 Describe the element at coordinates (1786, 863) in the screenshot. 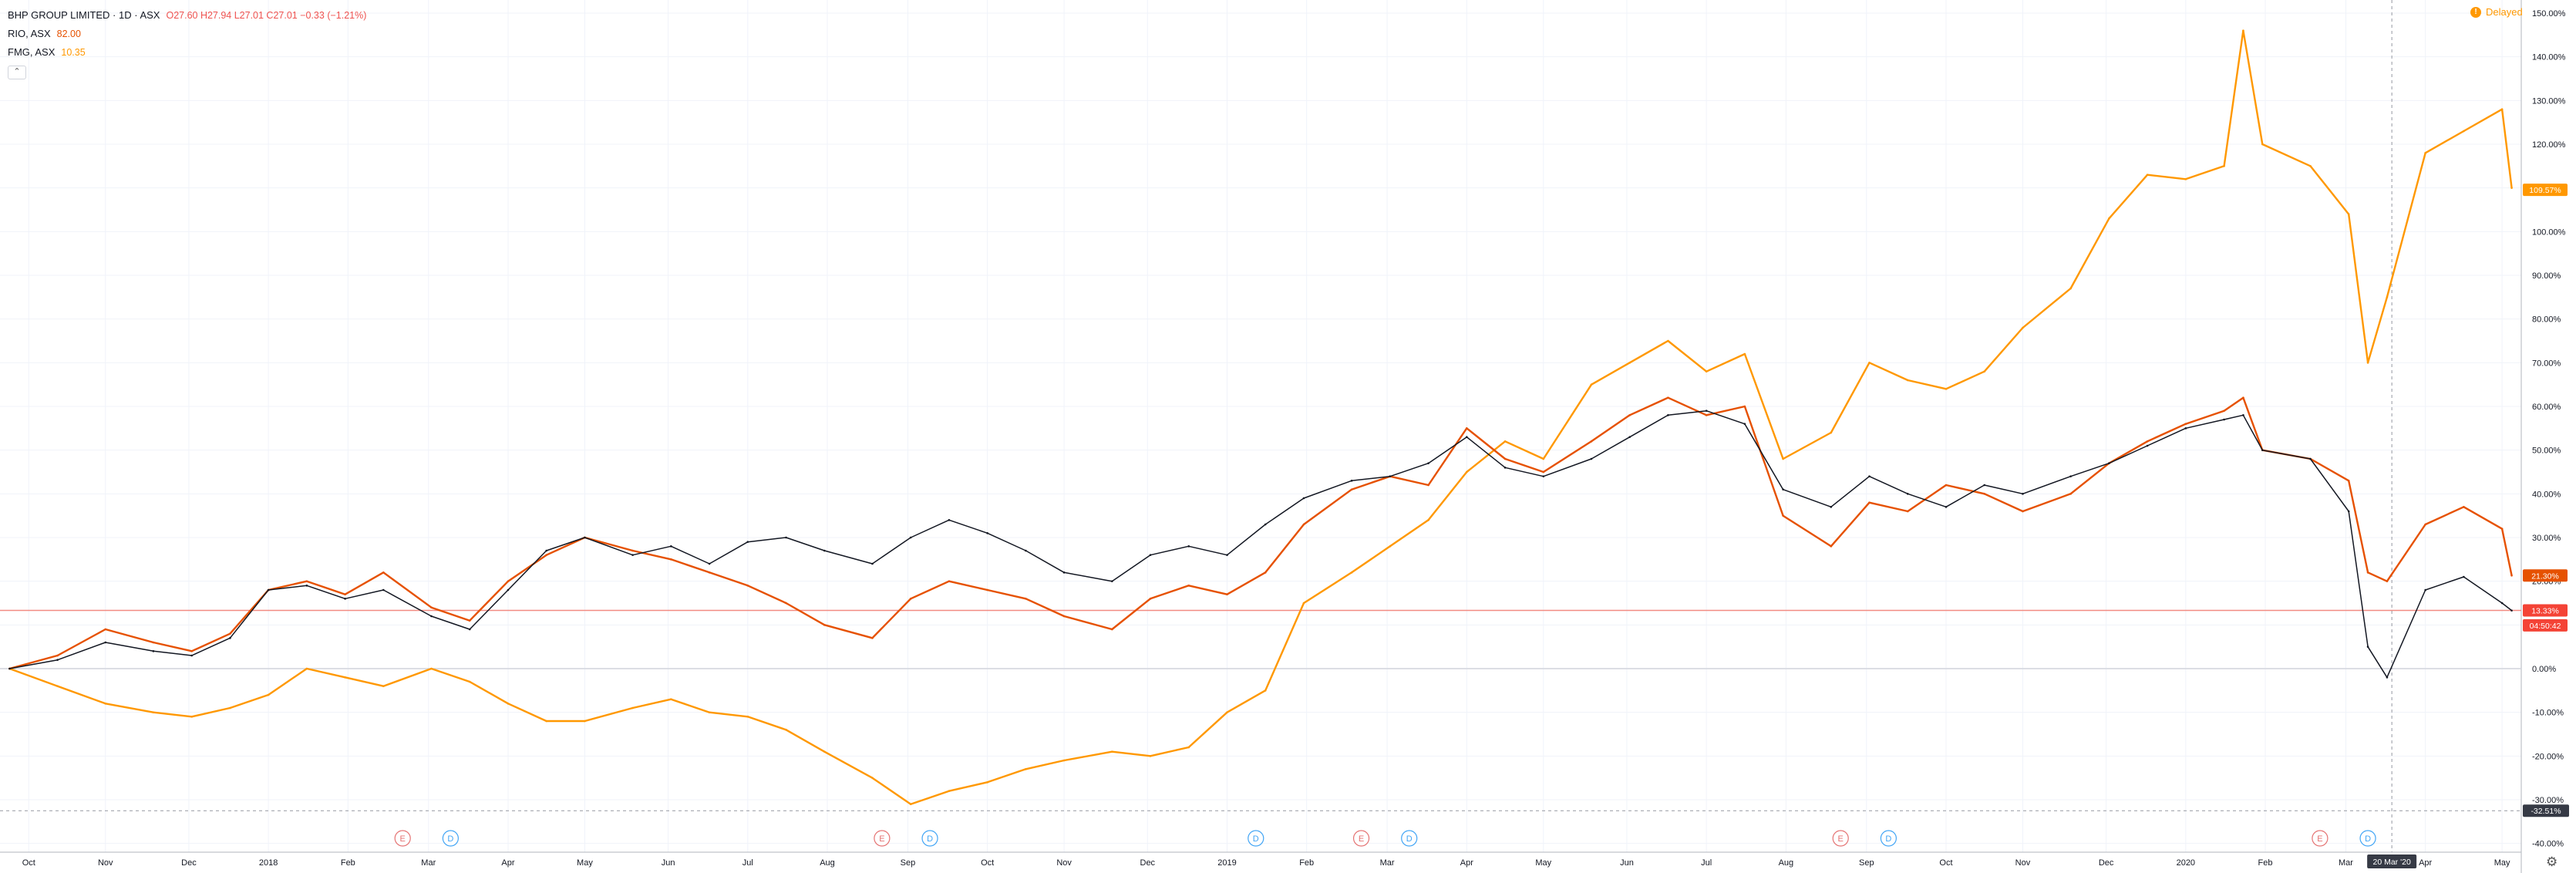

I see `x-tick-label: Aug` at that location.